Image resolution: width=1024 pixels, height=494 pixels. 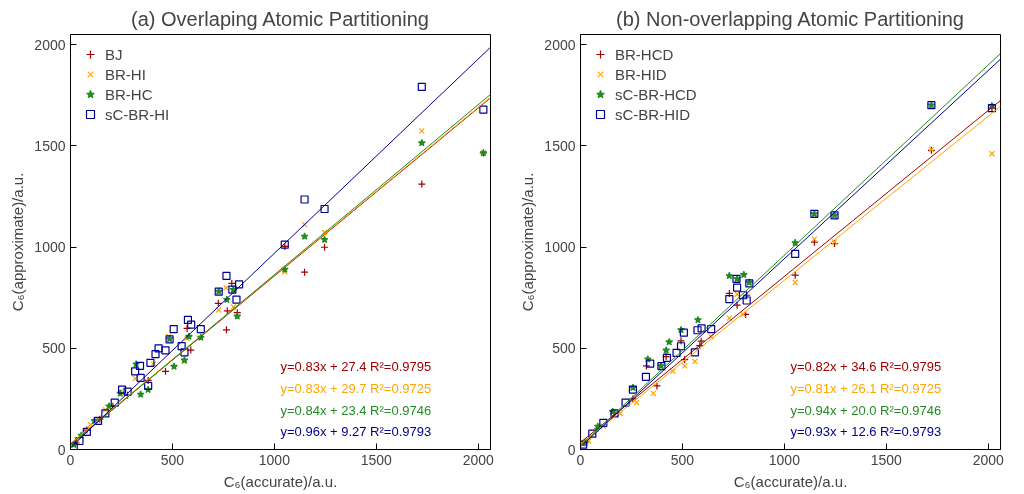 What do you see at coordinates (114, 54) in the screenshot?
I see `legend-label: BJ` at bounding box center [114, 54].